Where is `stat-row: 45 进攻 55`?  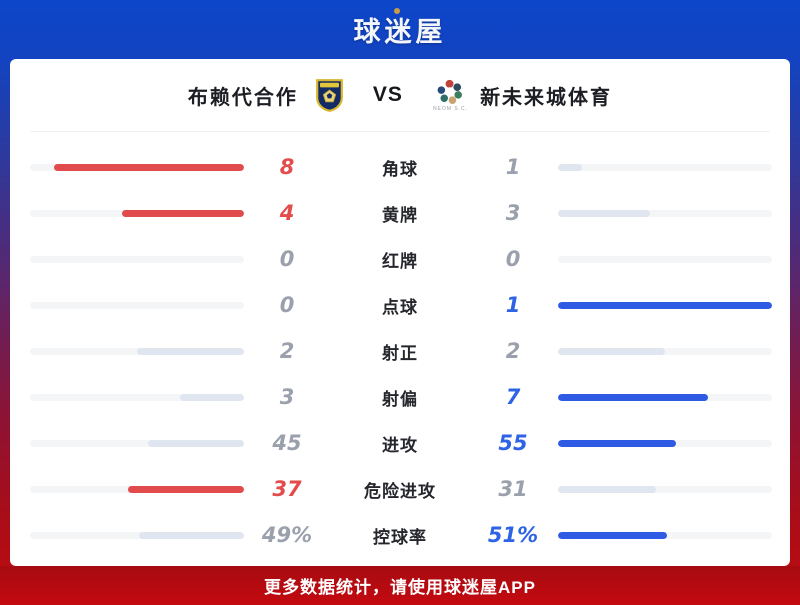
stat-row: 45 进攻 55 is located at coordinates (400, 443).